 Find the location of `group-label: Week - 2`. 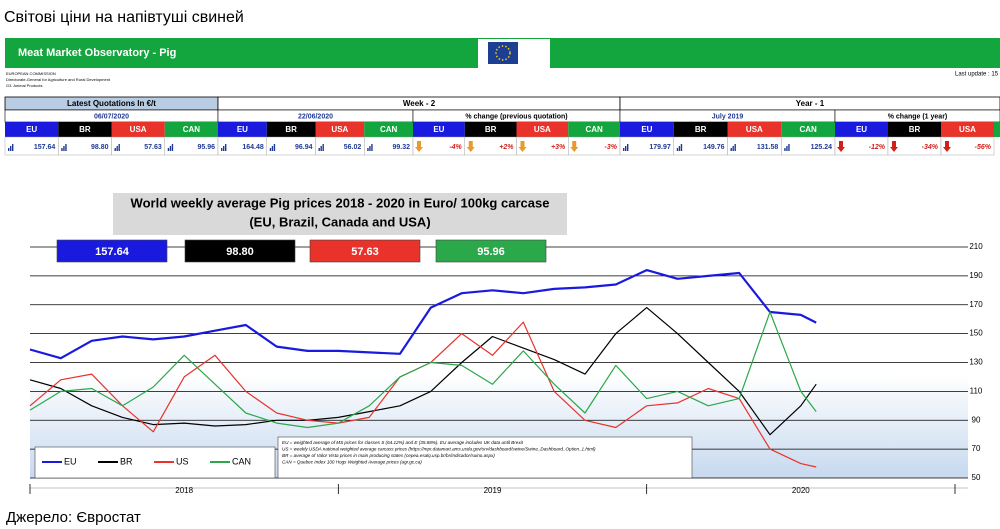

group-label: Week - 2 is located at coordinates (419, 103).